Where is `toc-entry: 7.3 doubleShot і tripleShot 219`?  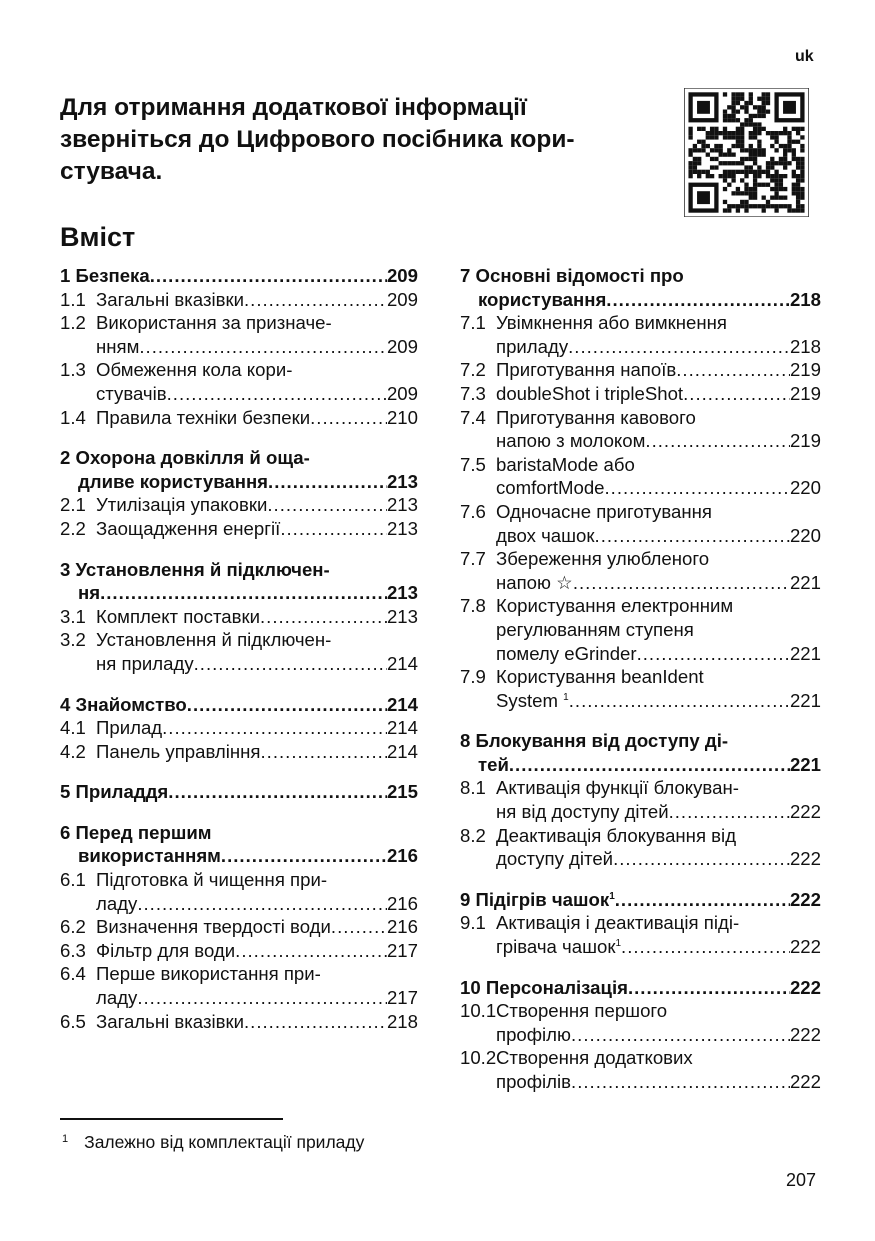
toc-entry: 7.3 doubleShot і tripleShot 219 is located at coordinates (640, 394).